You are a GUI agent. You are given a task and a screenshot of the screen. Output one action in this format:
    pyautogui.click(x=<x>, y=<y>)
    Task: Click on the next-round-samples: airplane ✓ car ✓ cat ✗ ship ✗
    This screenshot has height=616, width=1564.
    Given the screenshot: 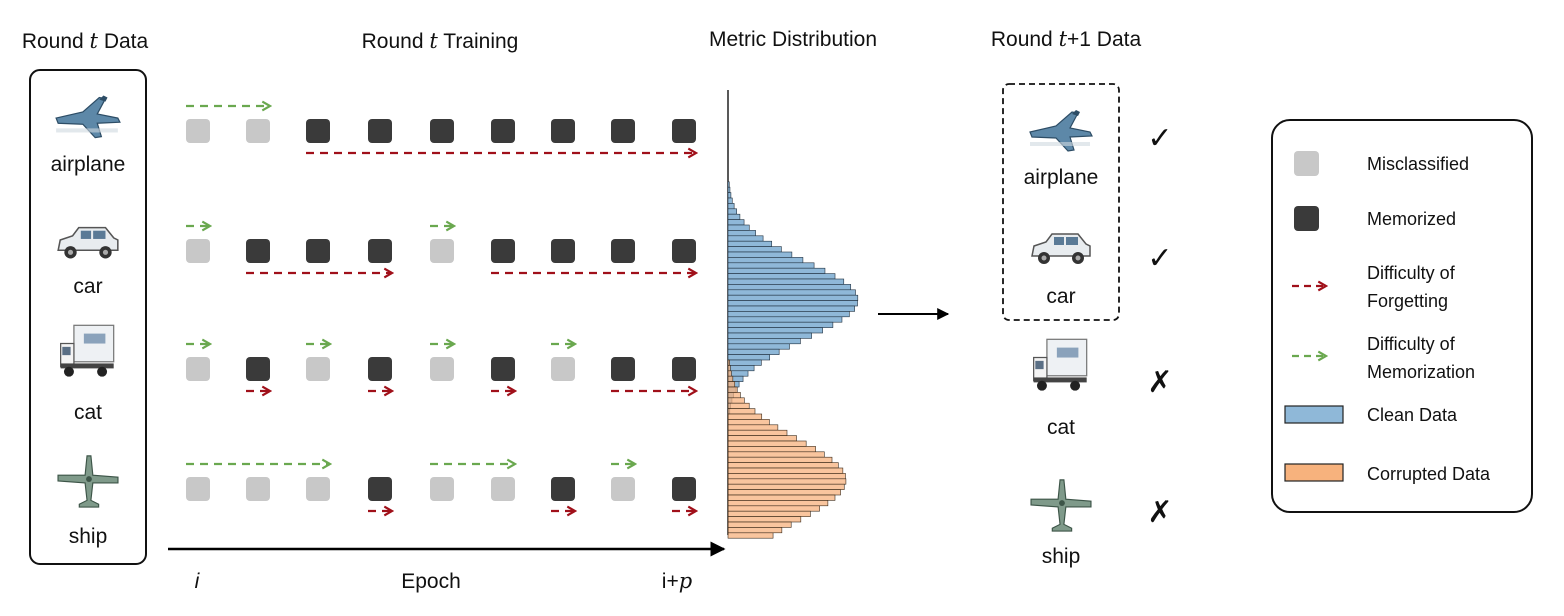 What is the action you would take?
    pyautogui.click(x=1098, y=338)
    